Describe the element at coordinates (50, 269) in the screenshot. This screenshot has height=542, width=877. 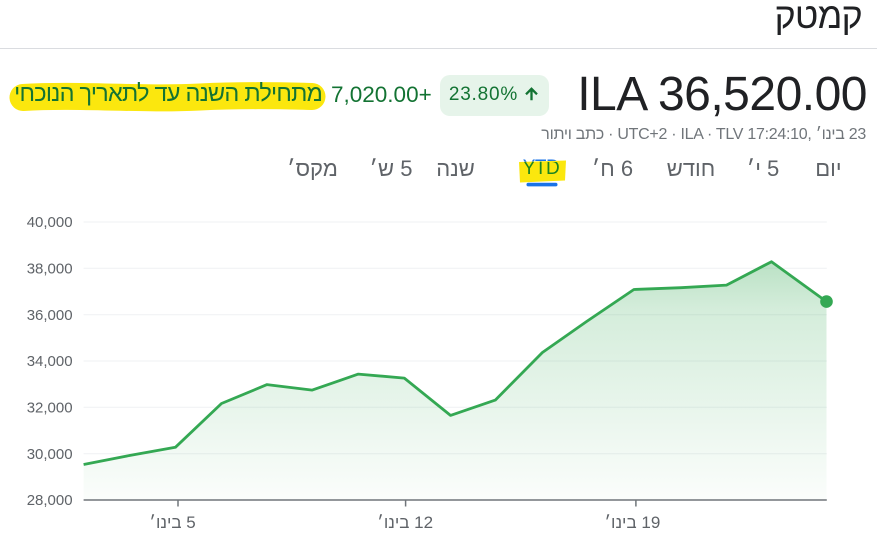
I see `svg-text: 38,000` at that location.